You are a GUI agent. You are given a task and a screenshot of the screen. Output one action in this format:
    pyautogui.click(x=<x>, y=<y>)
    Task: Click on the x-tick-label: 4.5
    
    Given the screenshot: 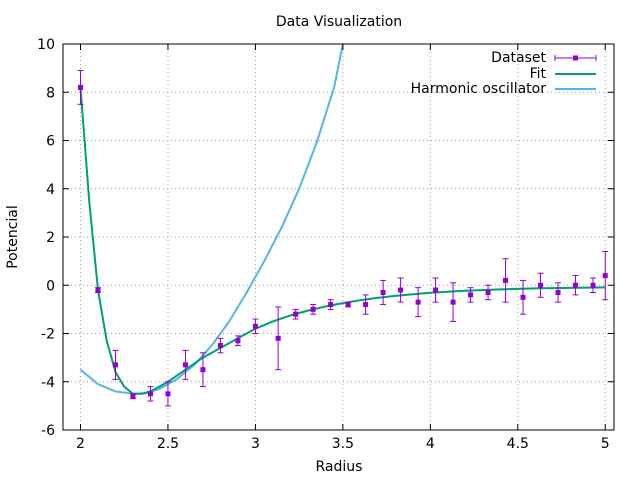 What is the action you would take?
    pyautogui.click(x=518, y=444)
    